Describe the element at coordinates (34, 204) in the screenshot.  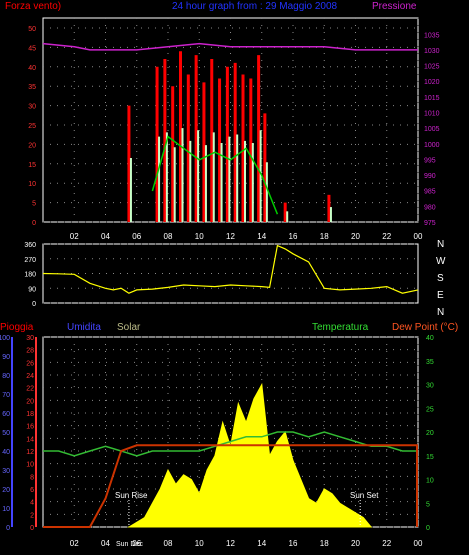
I see `wind-tick-label: 5` at that location.